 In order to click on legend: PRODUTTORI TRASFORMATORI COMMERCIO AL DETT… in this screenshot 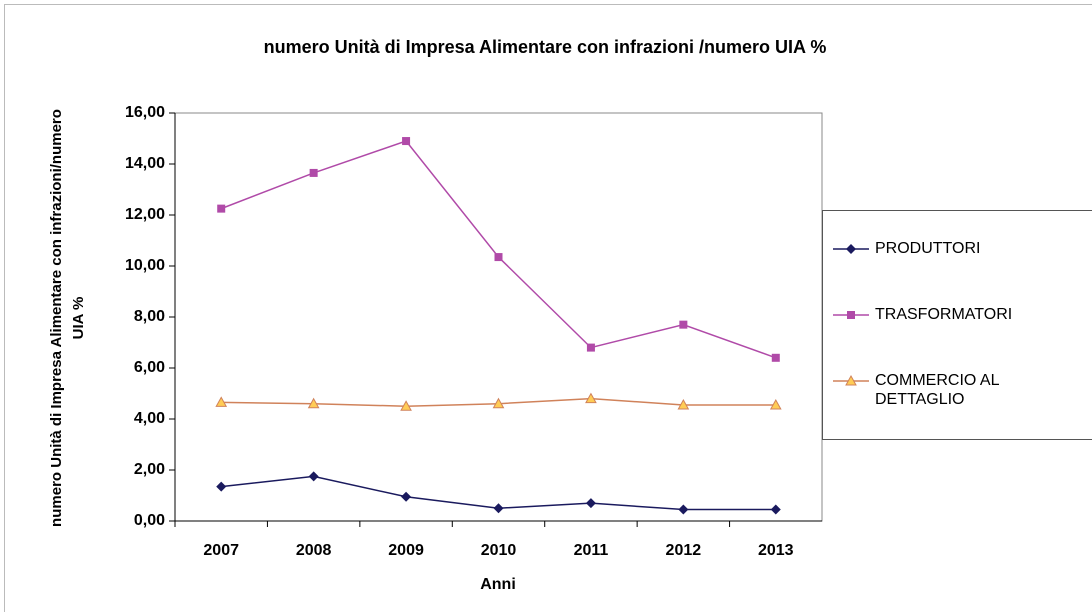, I will do `click(957, 325)`.